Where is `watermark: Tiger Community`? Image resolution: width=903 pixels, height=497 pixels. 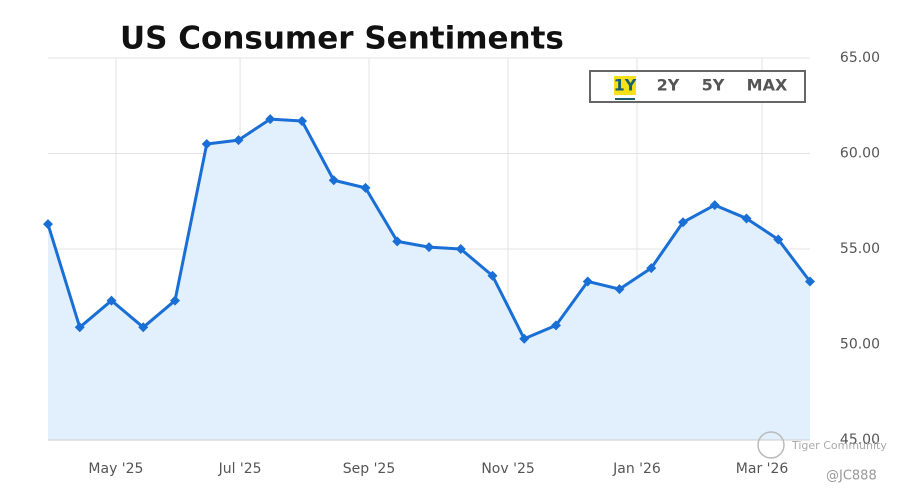 watermark: Tiger Community is located at coordinates (839, 445).